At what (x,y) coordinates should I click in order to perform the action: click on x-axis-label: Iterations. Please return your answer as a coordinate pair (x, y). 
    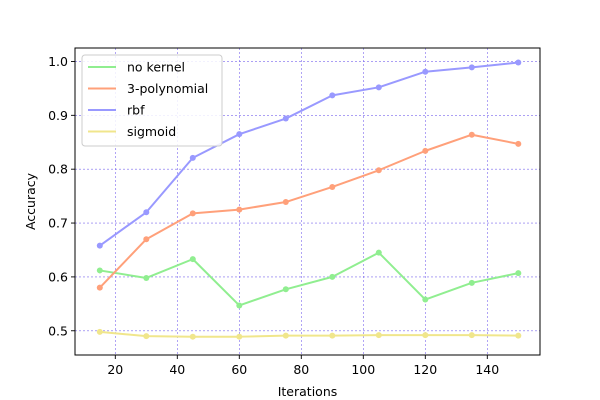
    Looking at the image, I should click on (308, 391).